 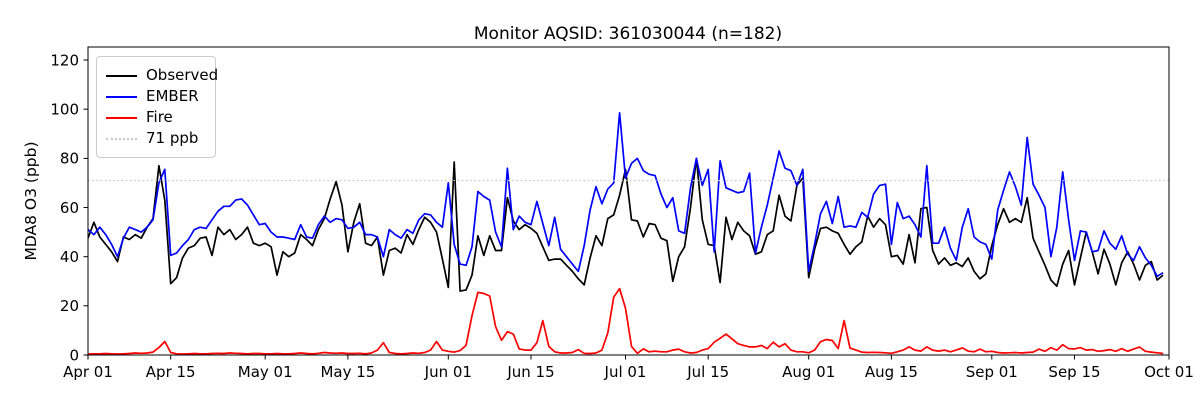 I want to click on y-axis-label: MDA8 O3 (ppb), so click(x=31, y=200).